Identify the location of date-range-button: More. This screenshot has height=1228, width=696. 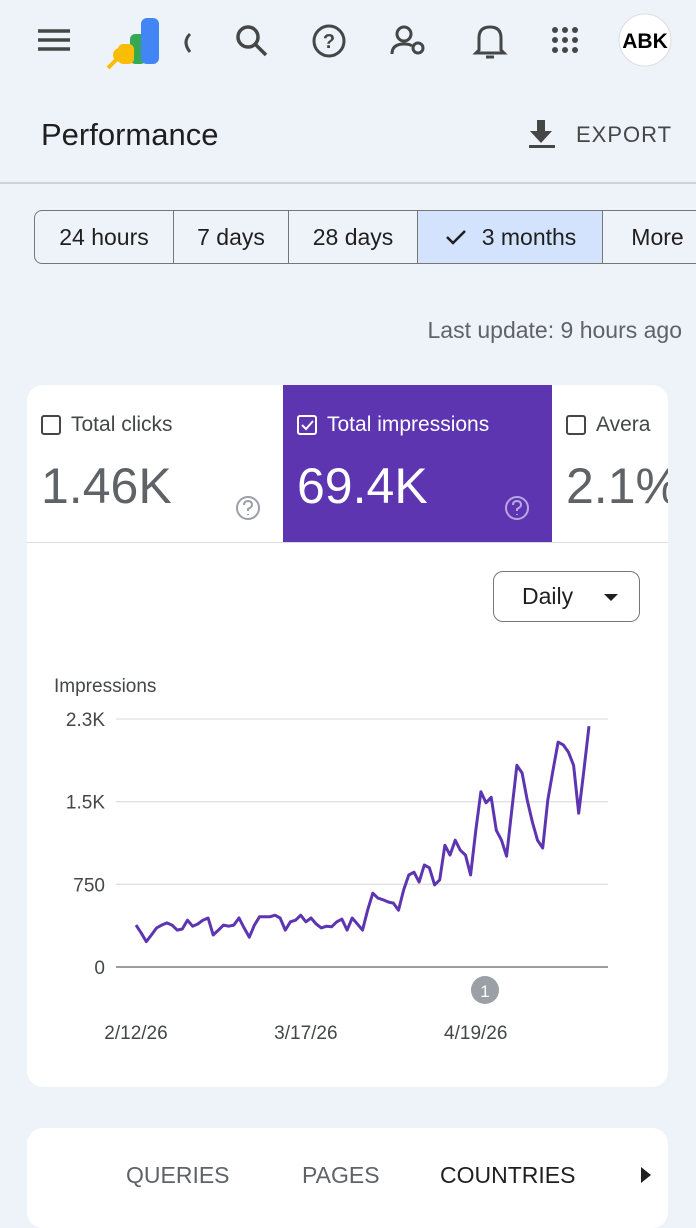
(649, 237).